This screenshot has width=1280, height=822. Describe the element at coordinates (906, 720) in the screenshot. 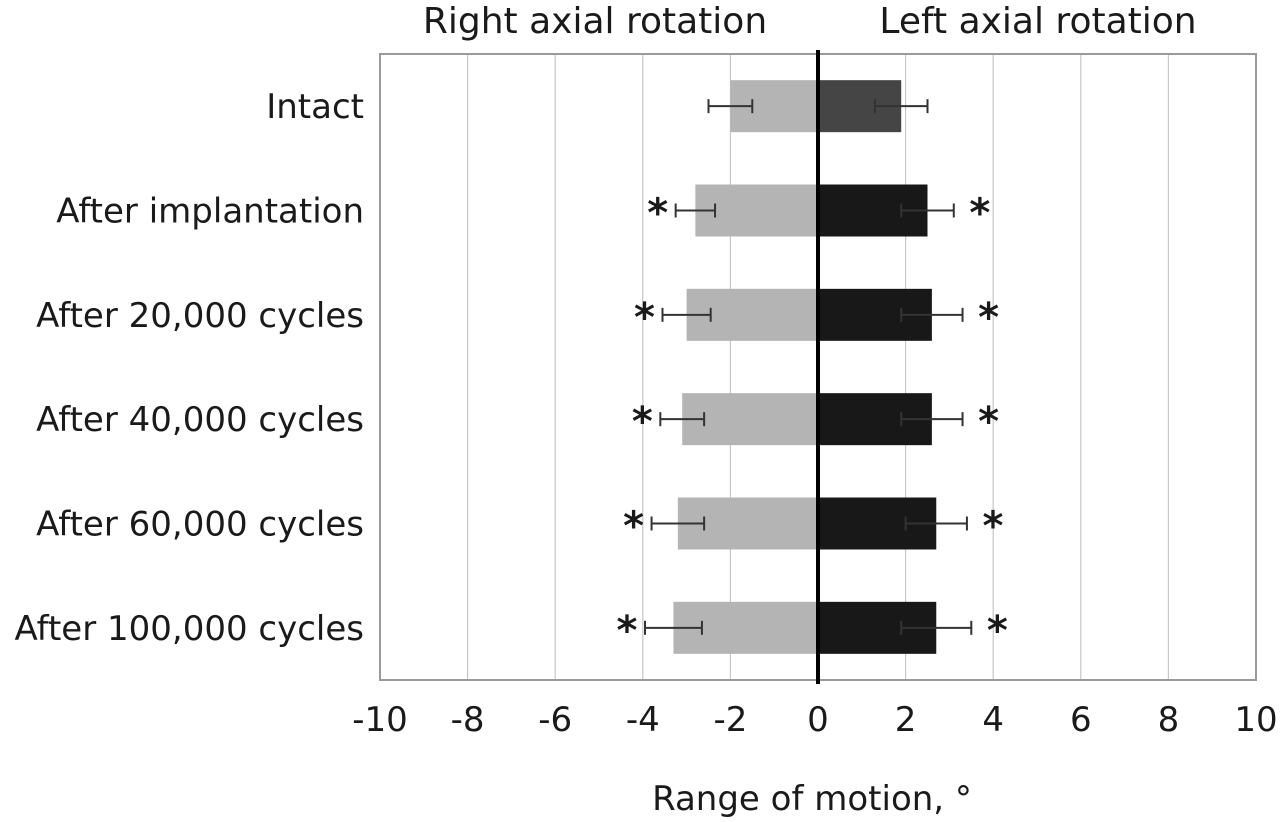

I see `x-tick-label: 2` at that location.